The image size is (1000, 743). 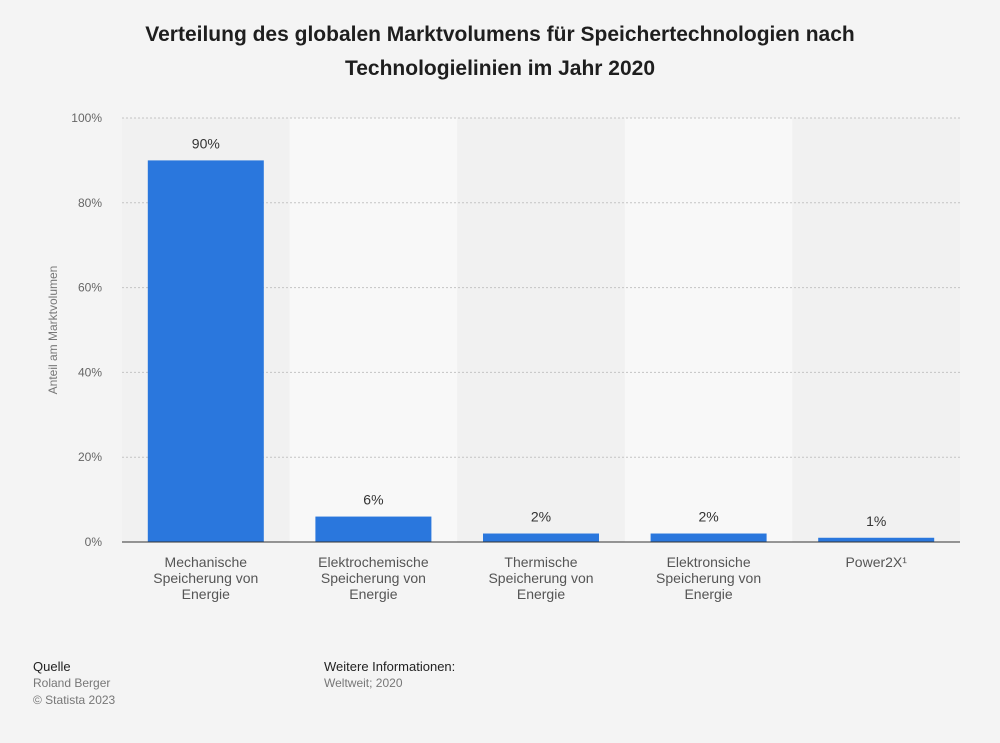 I want to click on y-tick-label-2: 40%, so click(x=90, y=372).